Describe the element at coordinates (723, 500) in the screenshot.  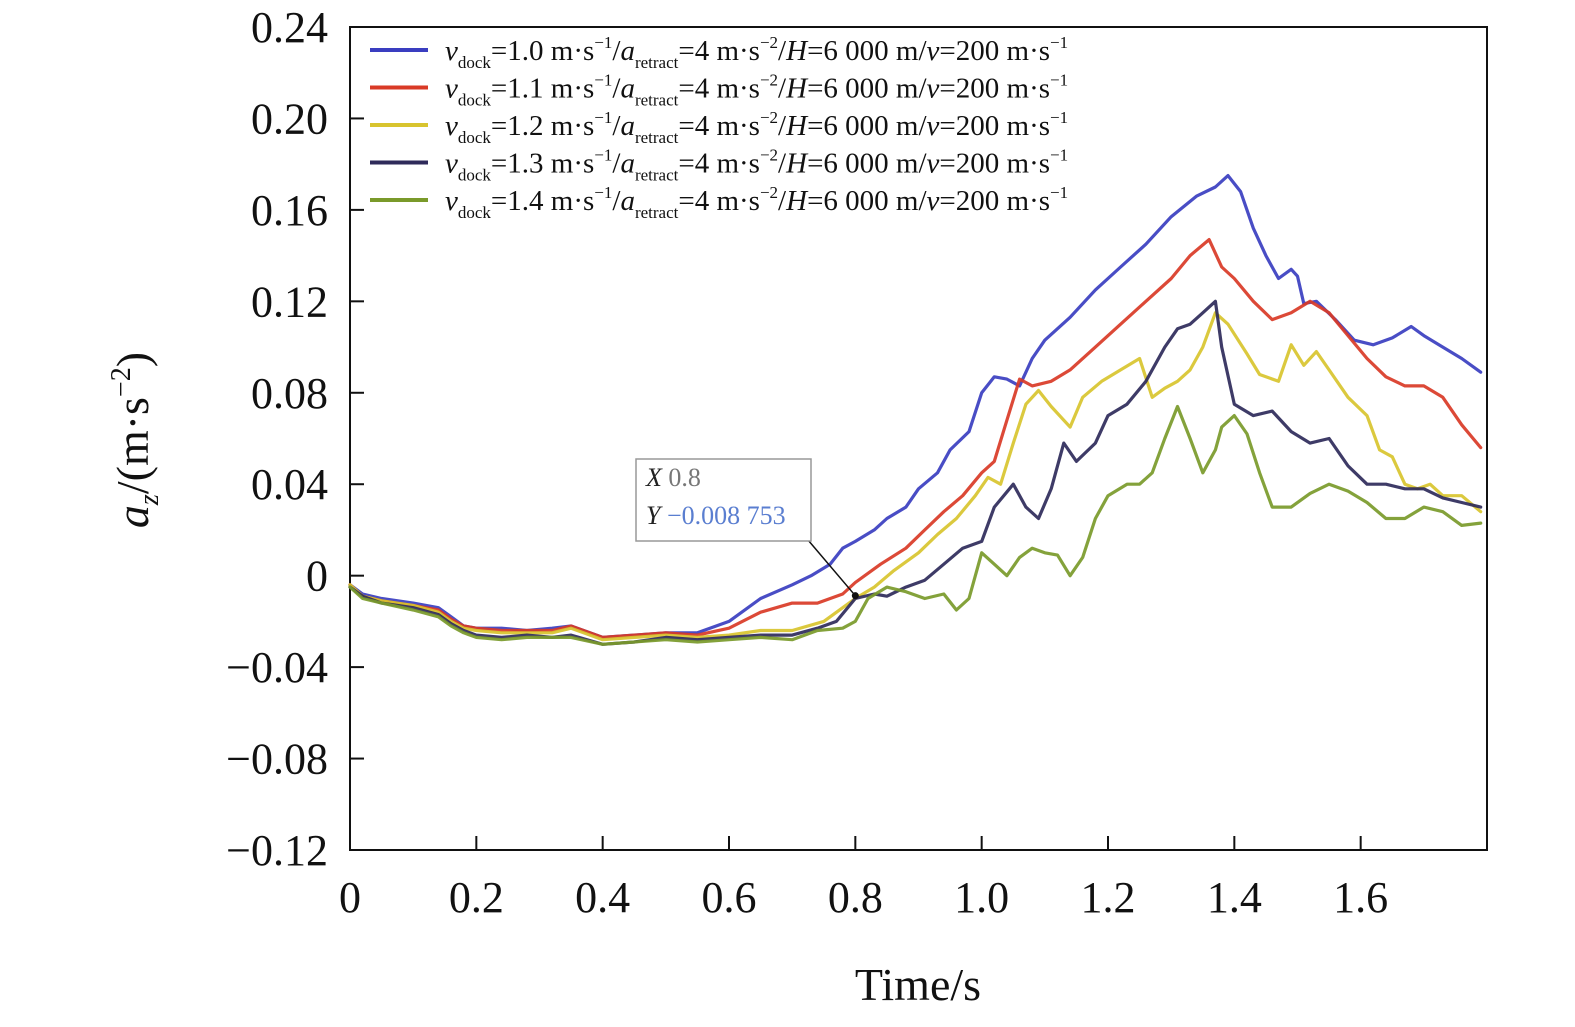
I see `data-tip-box` at that location.